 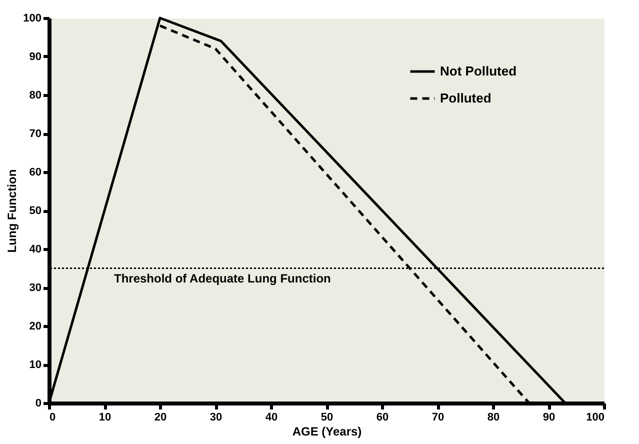 I want to click on y-tick-label: 10, so click(x=35, y=365).